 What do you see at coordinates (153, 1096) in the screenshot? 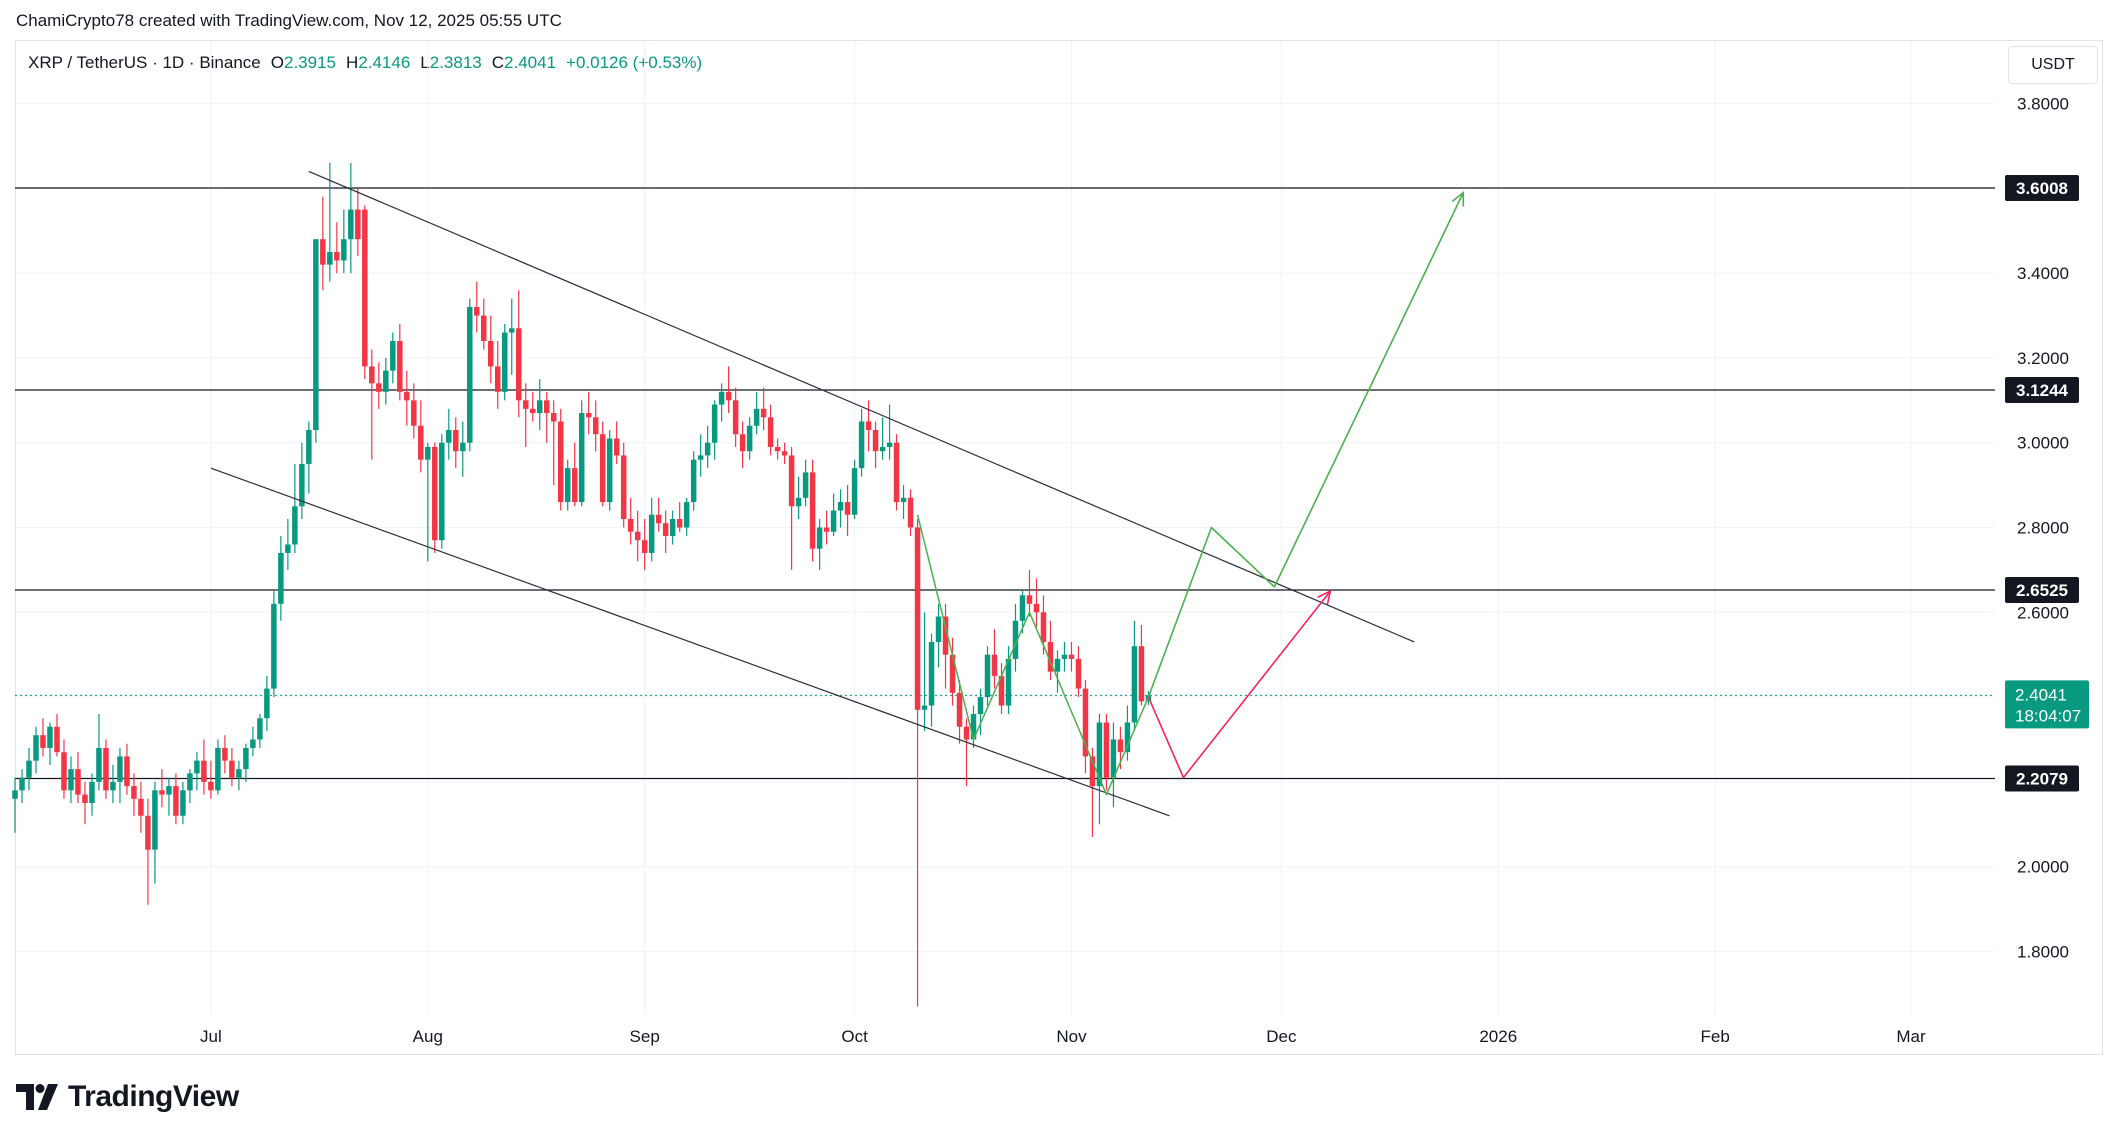
I see `tradingview-logo-text: TradingView` at bounding box center [153, 1096].